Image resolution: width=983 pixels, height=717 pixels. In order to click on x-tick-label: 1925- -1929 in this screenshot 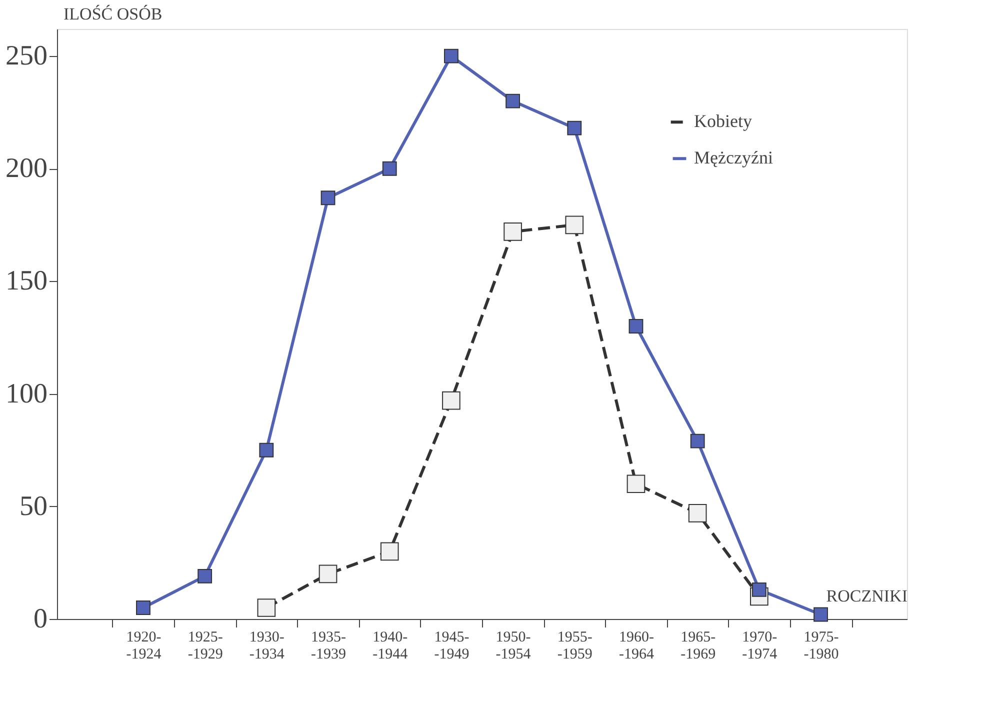, I will do `click(205, 646)`.